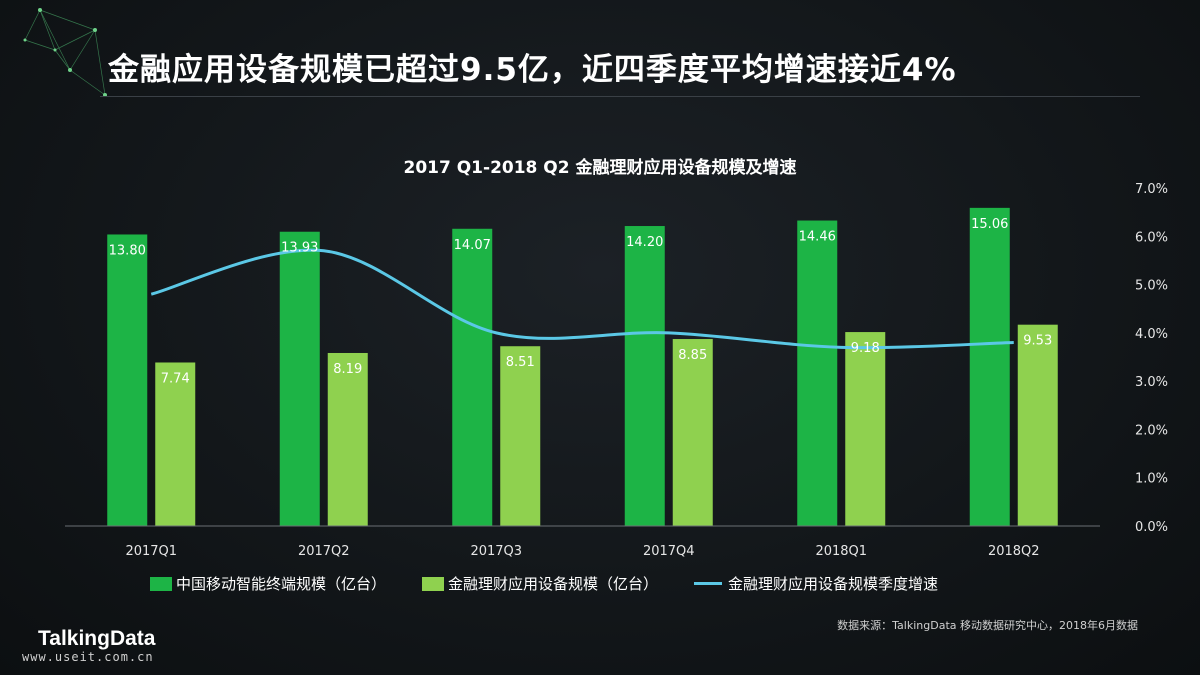  Describe the element at coordinates (299, 378) in the screenshot. I see `bar-terminal-2017Q2` at that location.